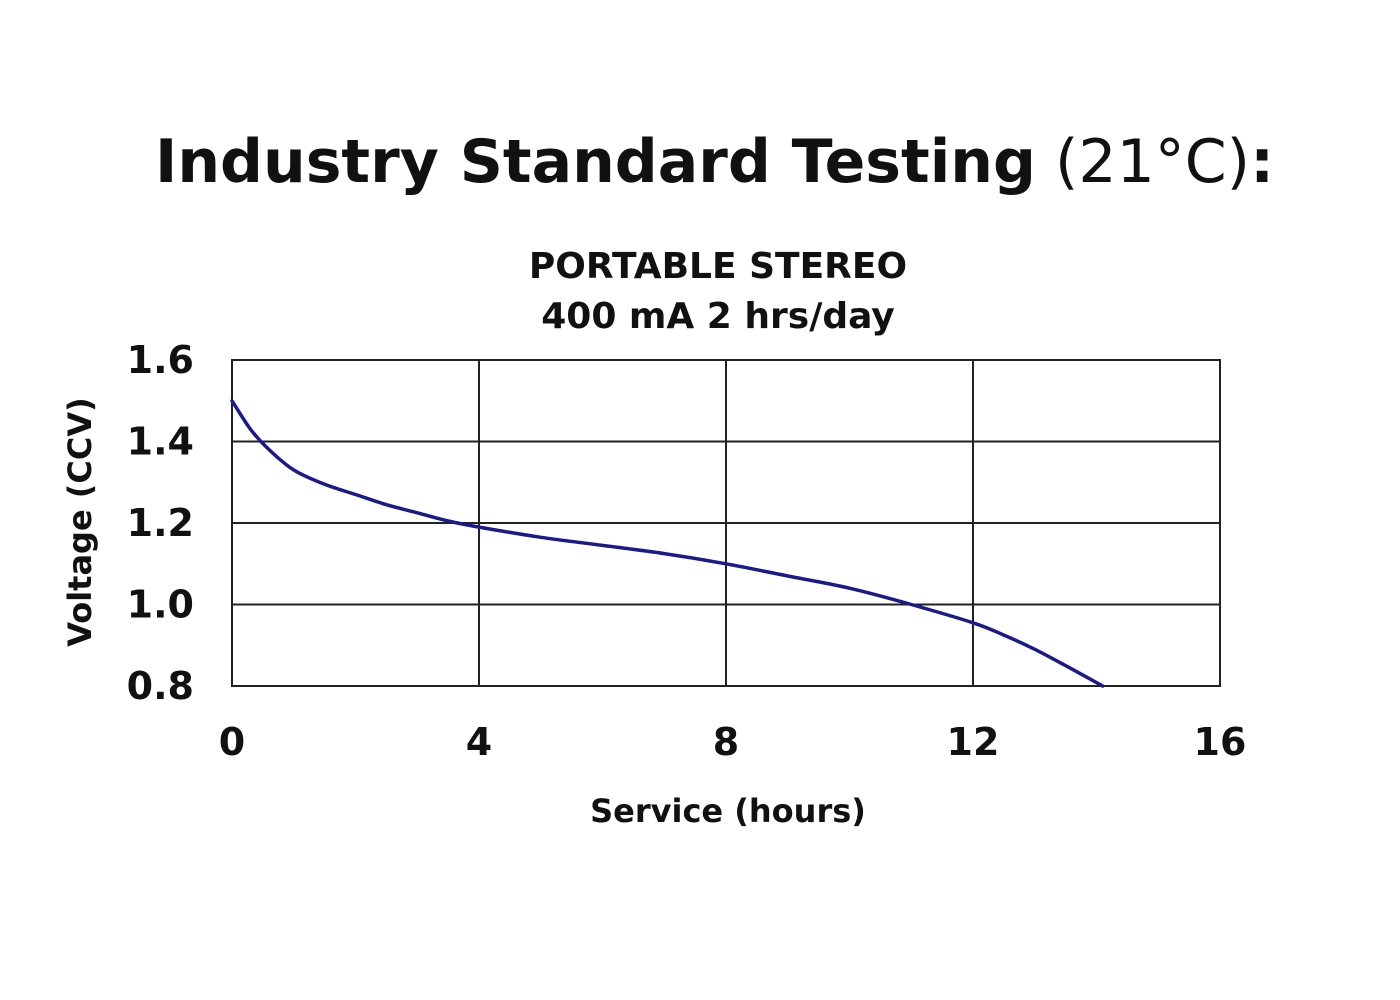 Image resolution: width=1400 pixels, height=1000 pixels. I want to click on y-tick-label: 0.8, so click(160, 686).